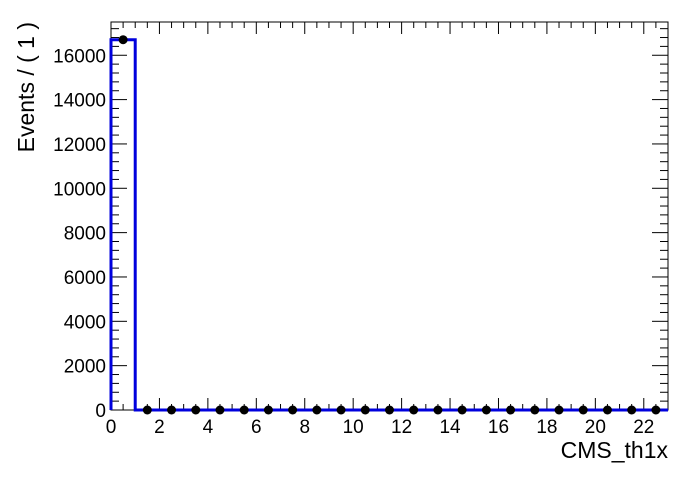 The image size is (696, 477). I want to click on y-tick-label: 6000, so click(85, 278).